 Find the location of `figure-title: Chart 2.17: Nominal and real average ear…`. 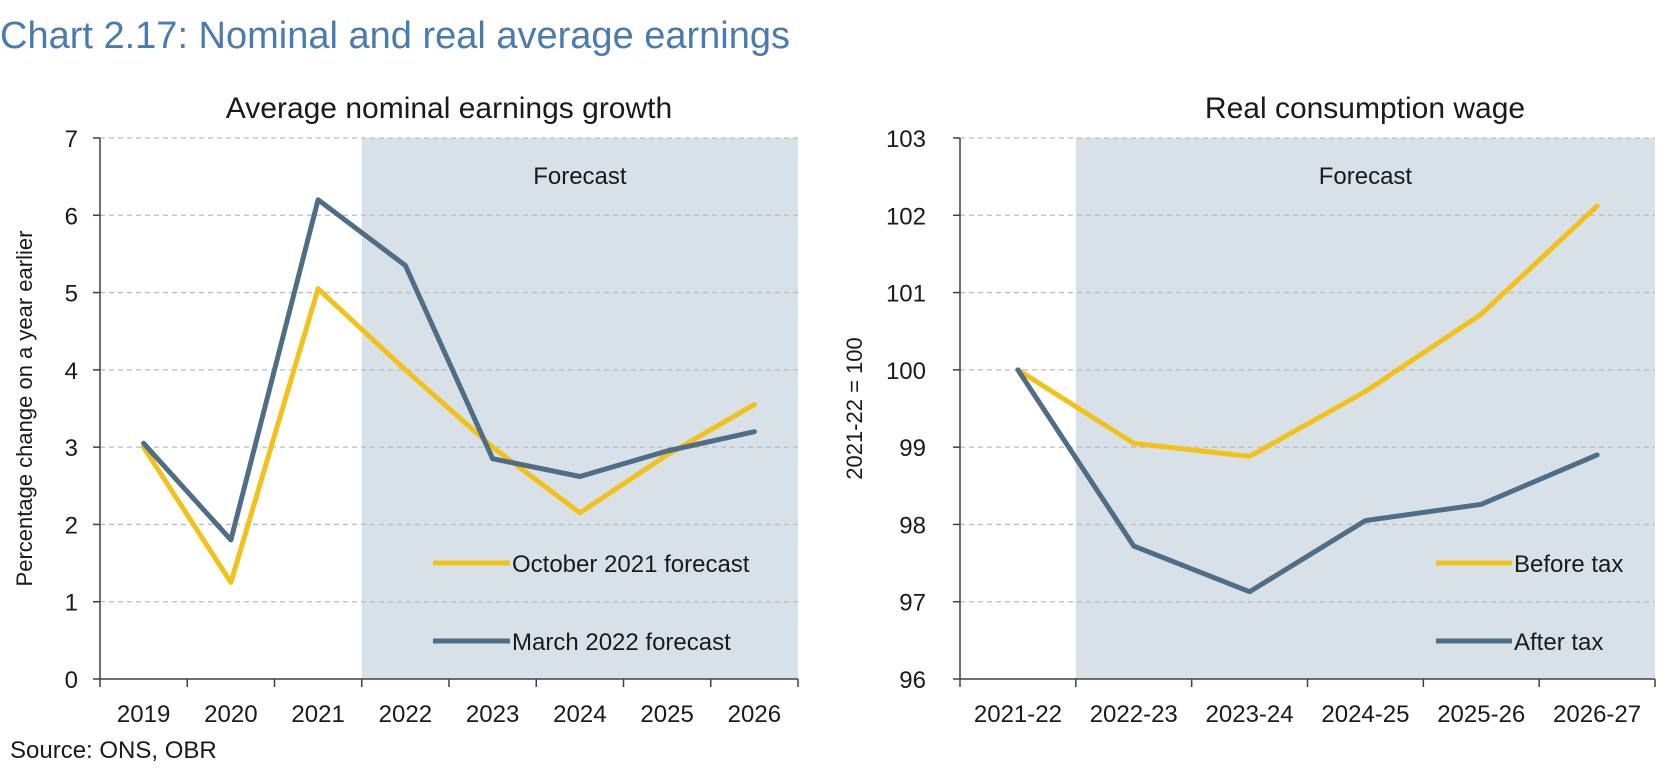

figure-title: Chart 2.17: Nominal and real average ear… is located at coordinates (395, 36).